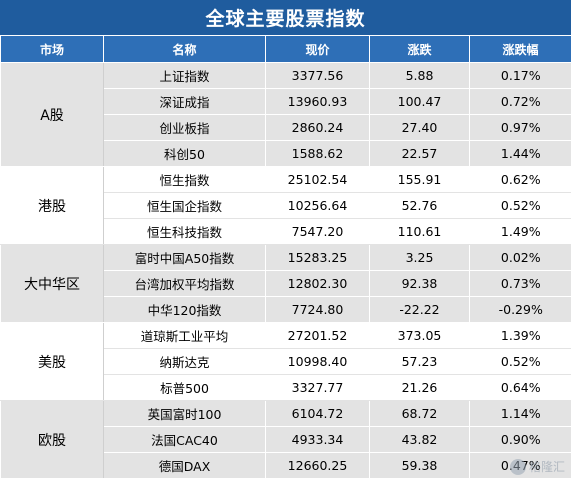  Describe the element at coordinates (419, 75) in the screenshot. I see `change-cell: 5.88` at that location.